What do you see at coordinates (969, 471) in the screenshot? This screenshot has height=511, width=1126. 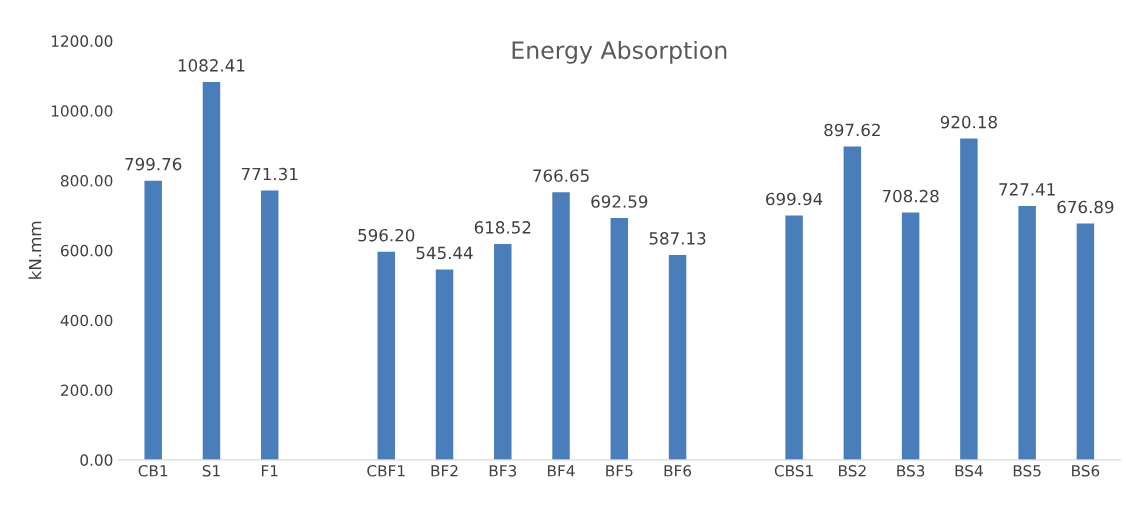 I see `x-tick-label: BS4` at bounding box center [969, 471].